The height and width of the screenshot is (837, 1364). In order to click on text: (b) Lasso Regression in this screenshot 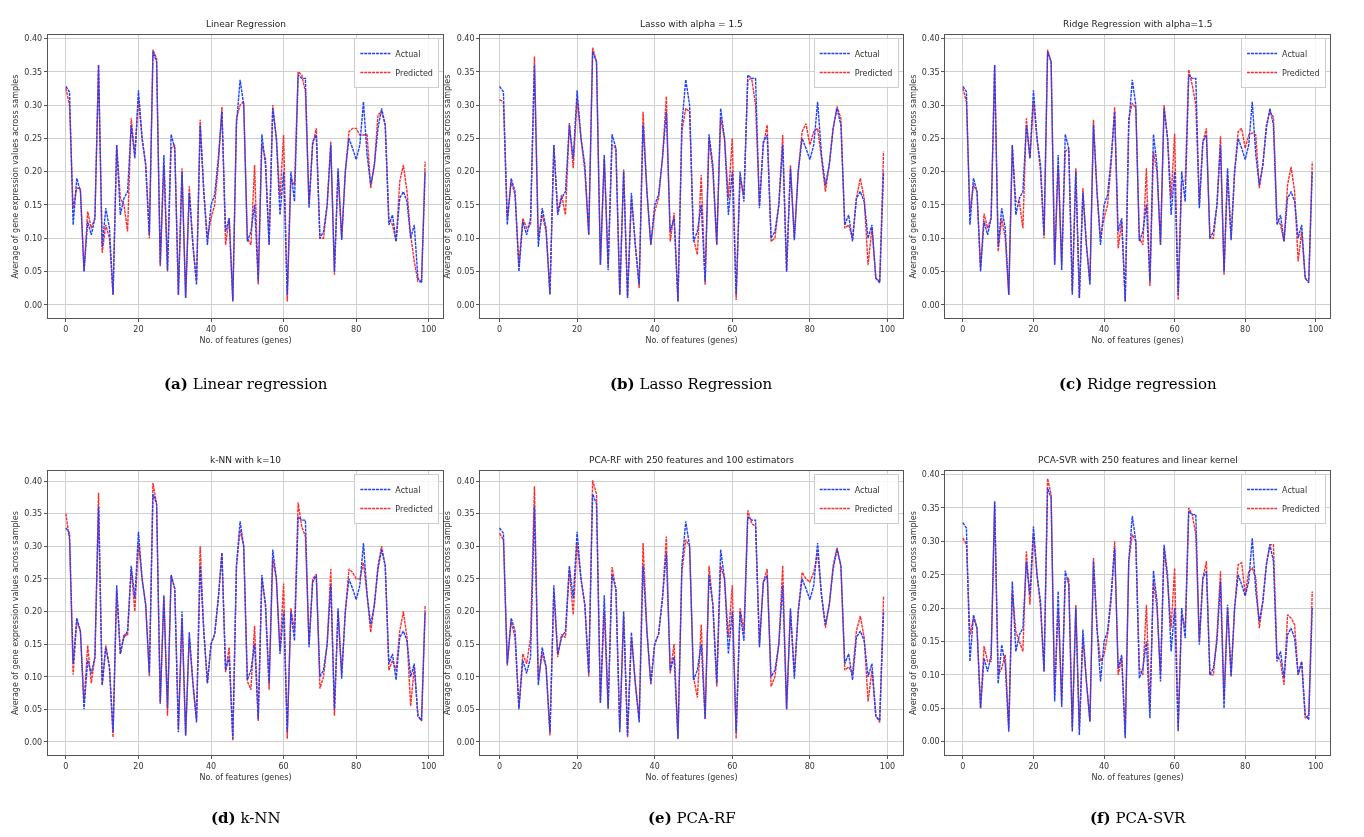, I will do `click(691, 384)`.